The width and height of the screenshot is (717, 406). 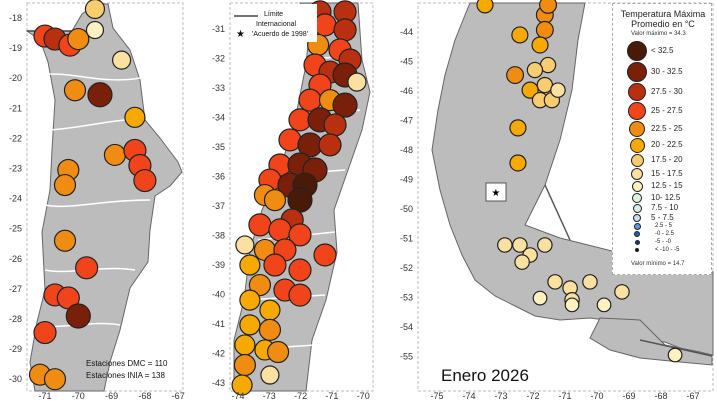 What do you see at coordinates (406, 209) in the screenshot?
I see `lat-tick-label: -50` at bounding box center [406, 209].